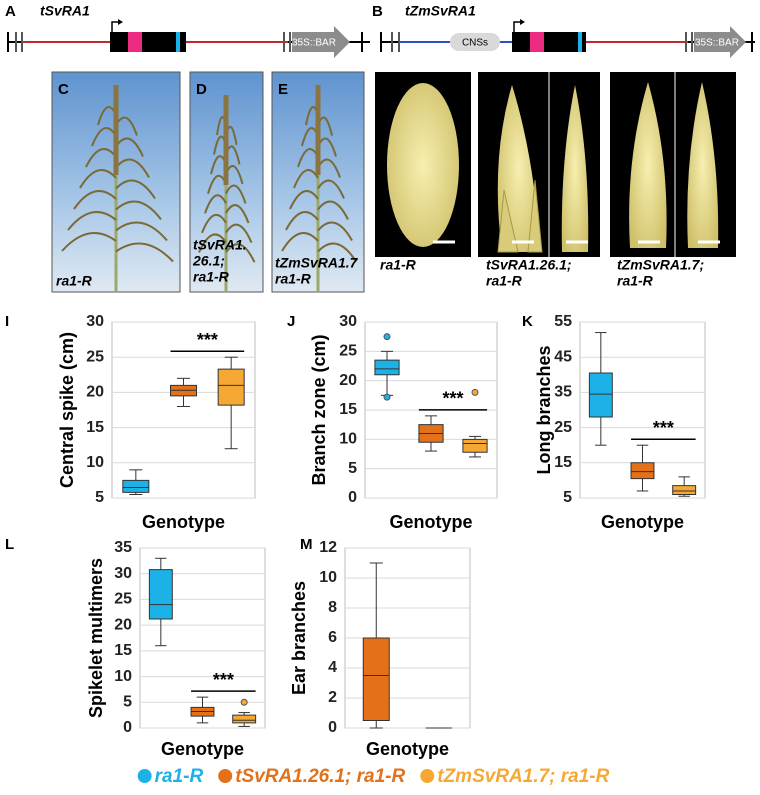 Image resolution: width=760 pixels, height=795 pixels. I want to click on y-axis-label: Long branches, so click(544, 409).